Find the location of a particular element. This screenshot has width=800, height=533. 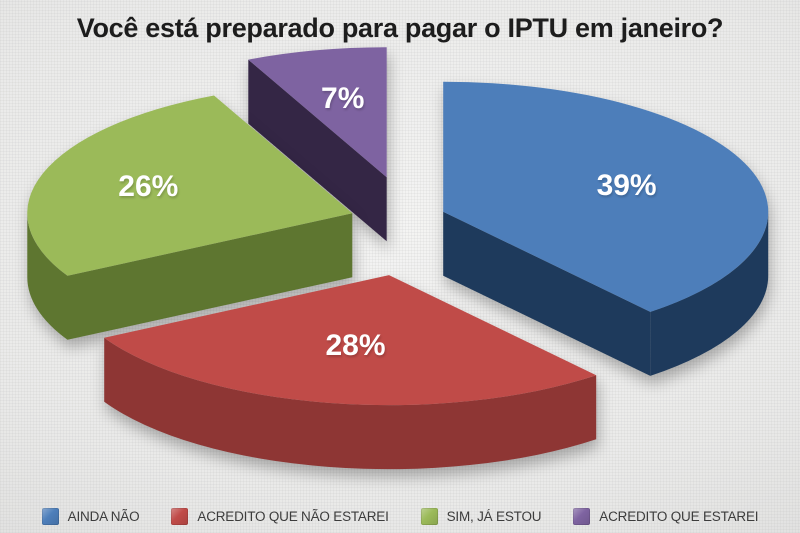

legend-label: ACREDITO QUE NÃO ESTAREI is located at coordinates (293, 516).